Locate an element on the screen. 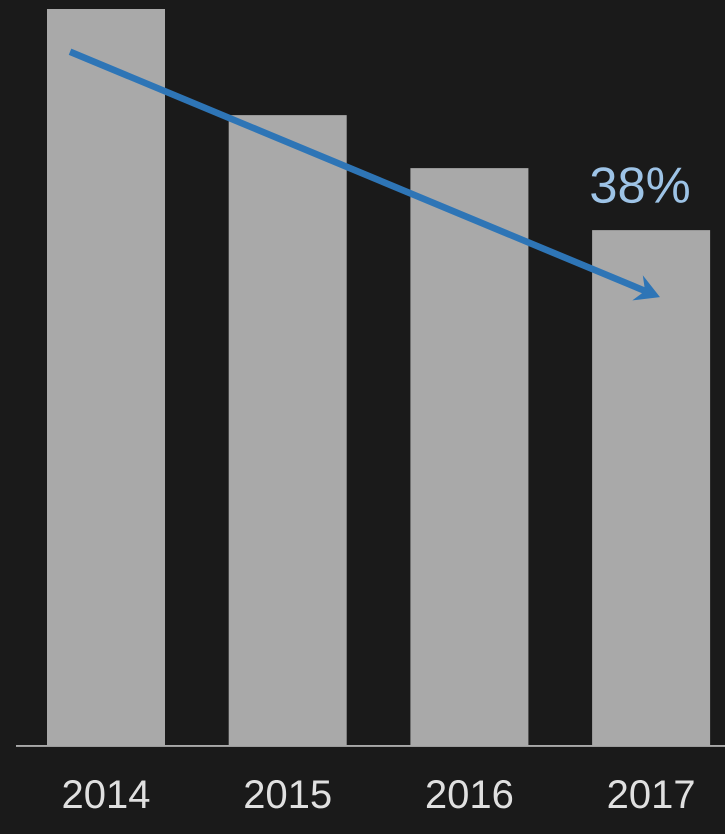 This screenshot has height=834, width=725. annotation: 38% is located at coordinates (640, 185).